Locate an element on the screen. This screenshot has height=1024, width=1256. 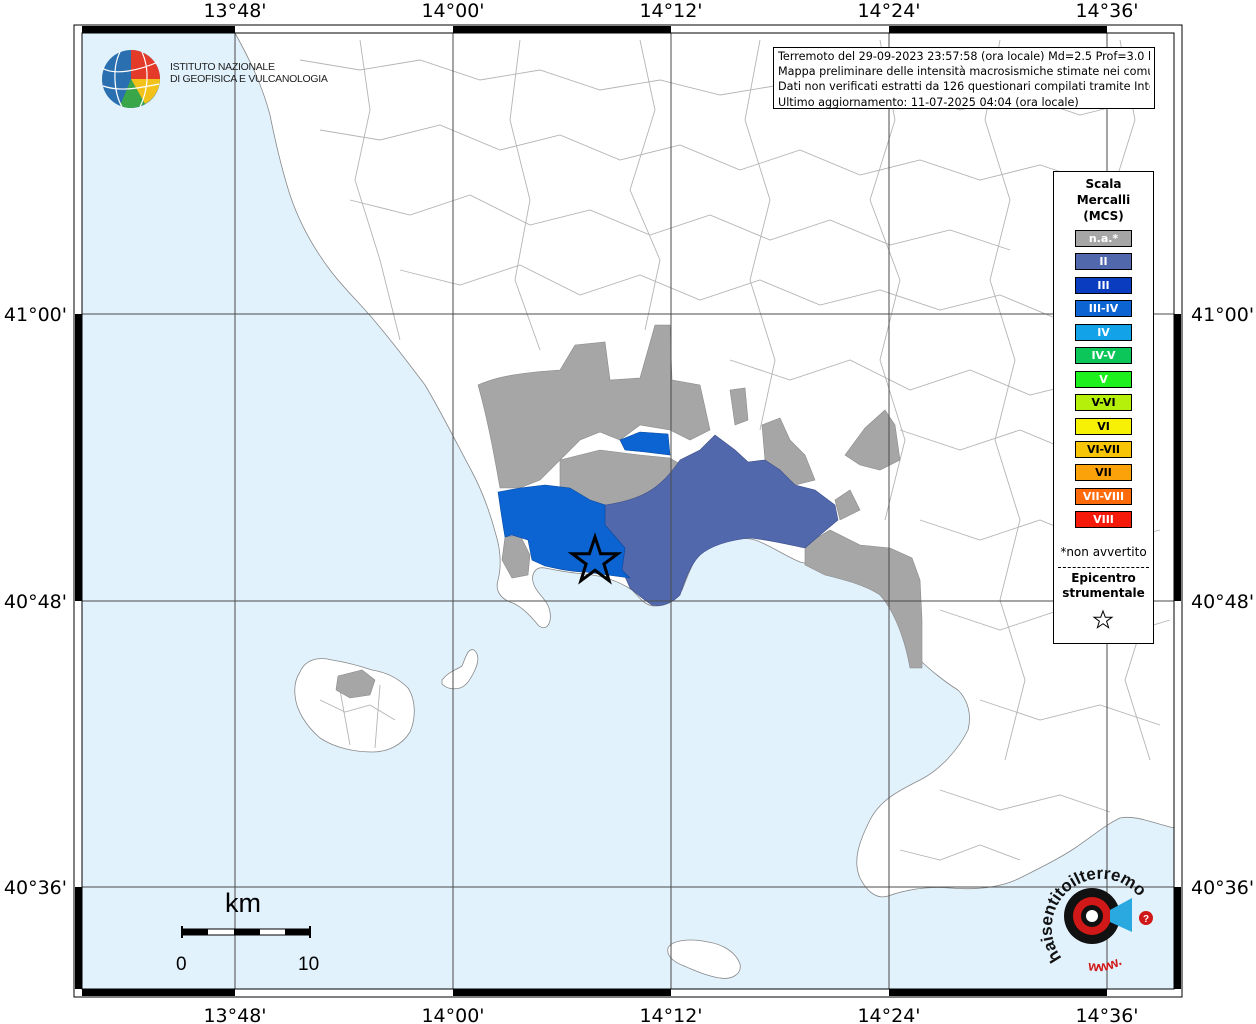
intensity-ii-area is located at coordinates (721, 520).